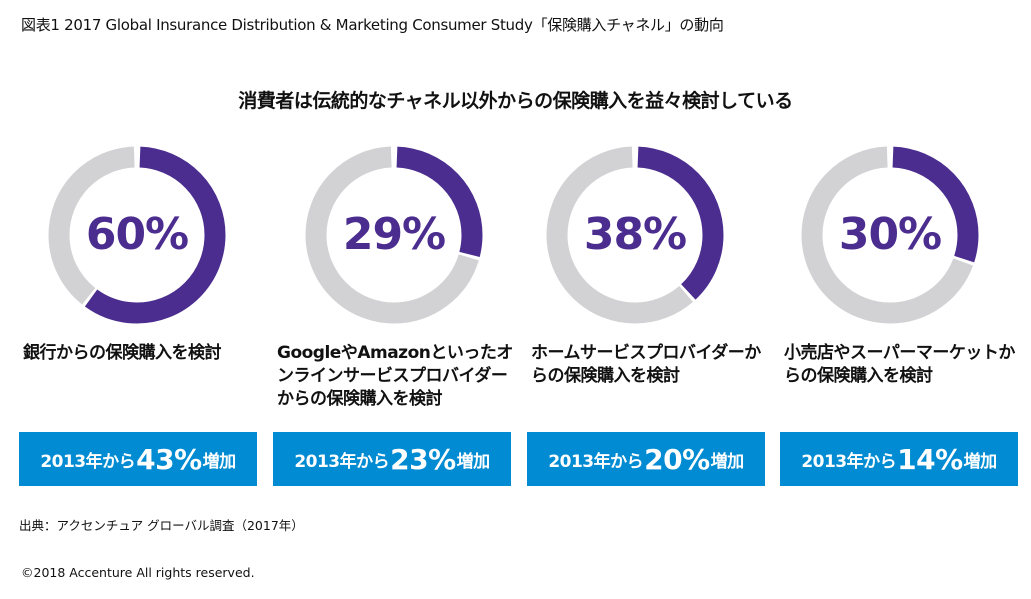 The width and height of the screenshot is (1031, 599). What do you see at coordinates (122, 353) in the screenshot?
I see `donut-category-label: 銀行からの保険購入を検討` at bounding box center [122, 353].